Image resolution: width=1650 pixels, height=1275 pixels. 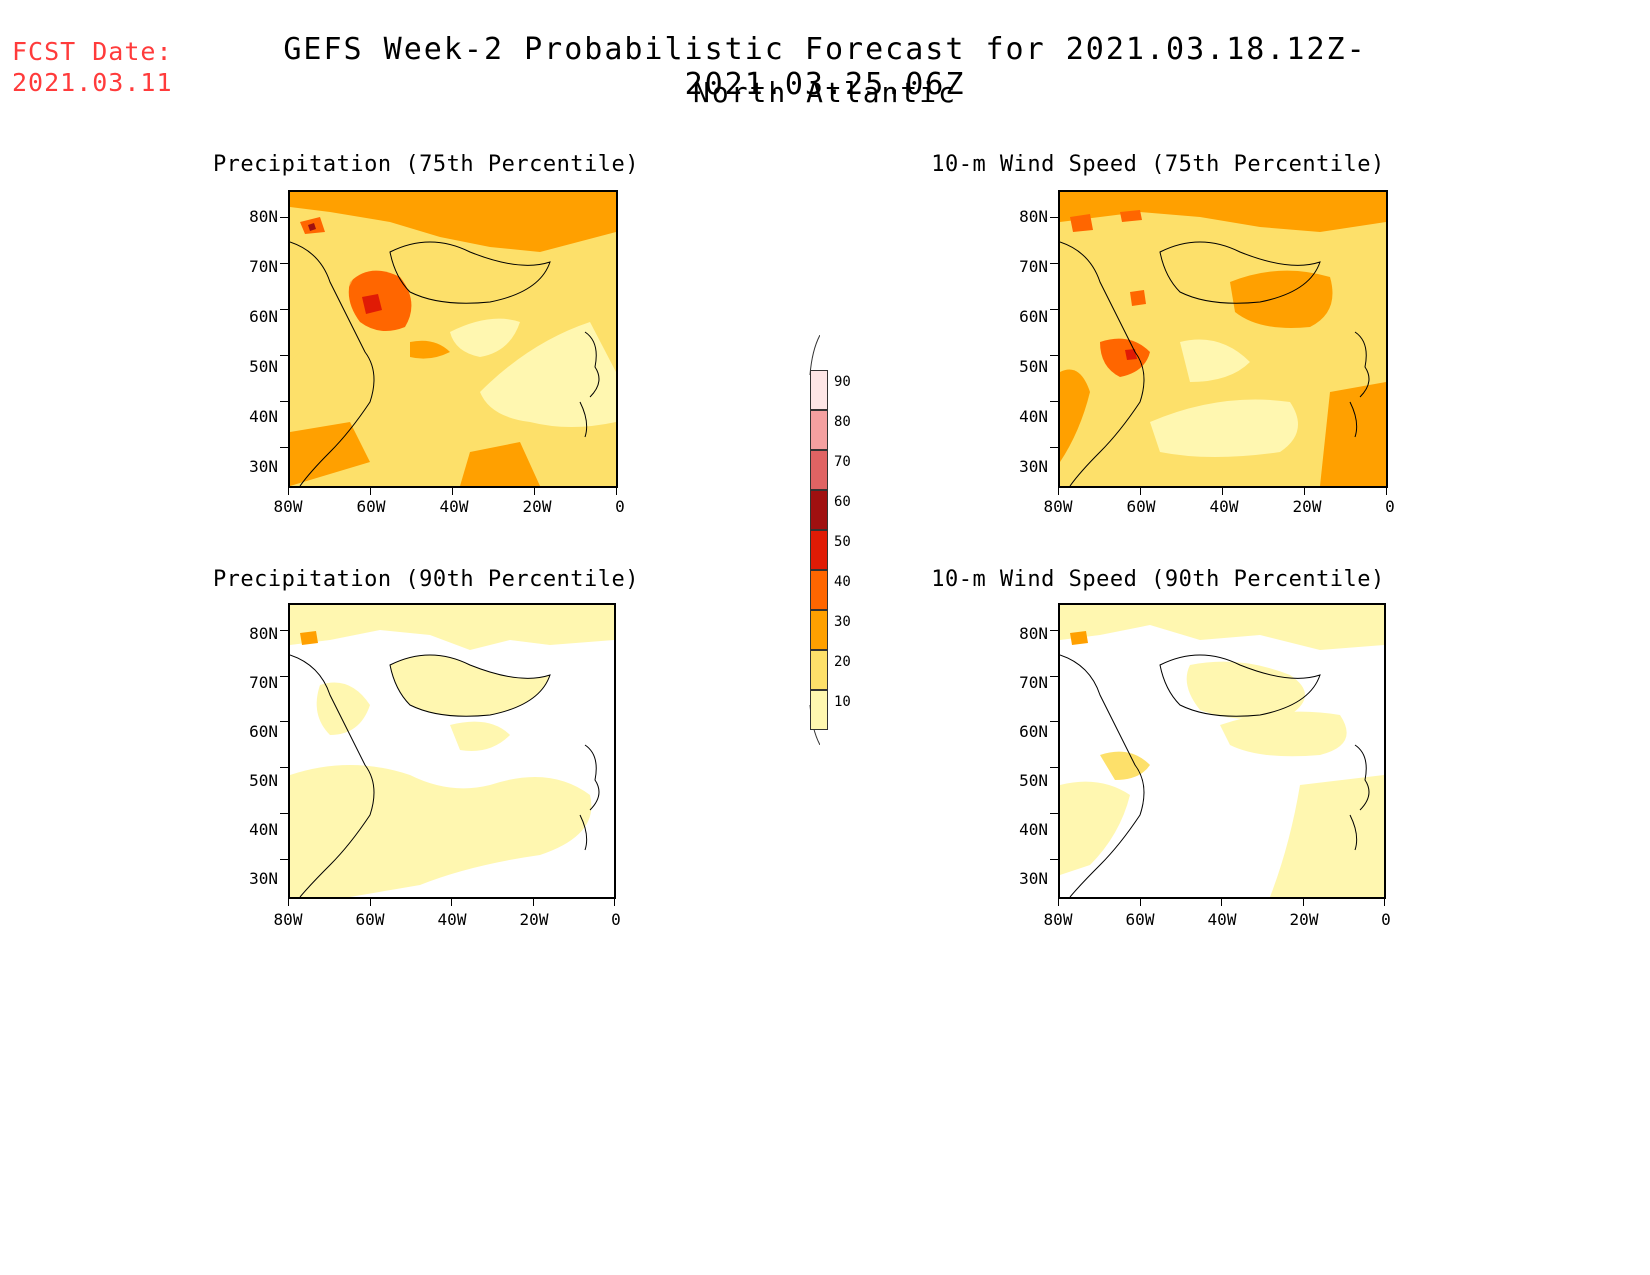 What do you see at coordinates (842, 662) in the screenshot?
I see `colorbar-label: 20` at bounding box center [842, 662].